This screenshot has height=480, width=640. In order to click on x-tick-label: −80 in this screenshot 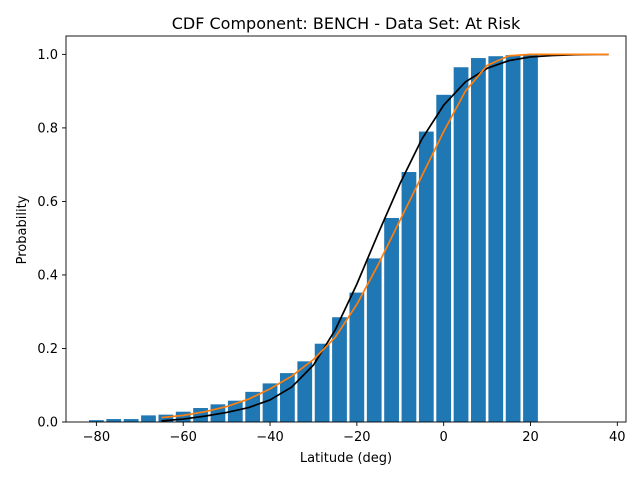, I will do `click(96, 437)`.